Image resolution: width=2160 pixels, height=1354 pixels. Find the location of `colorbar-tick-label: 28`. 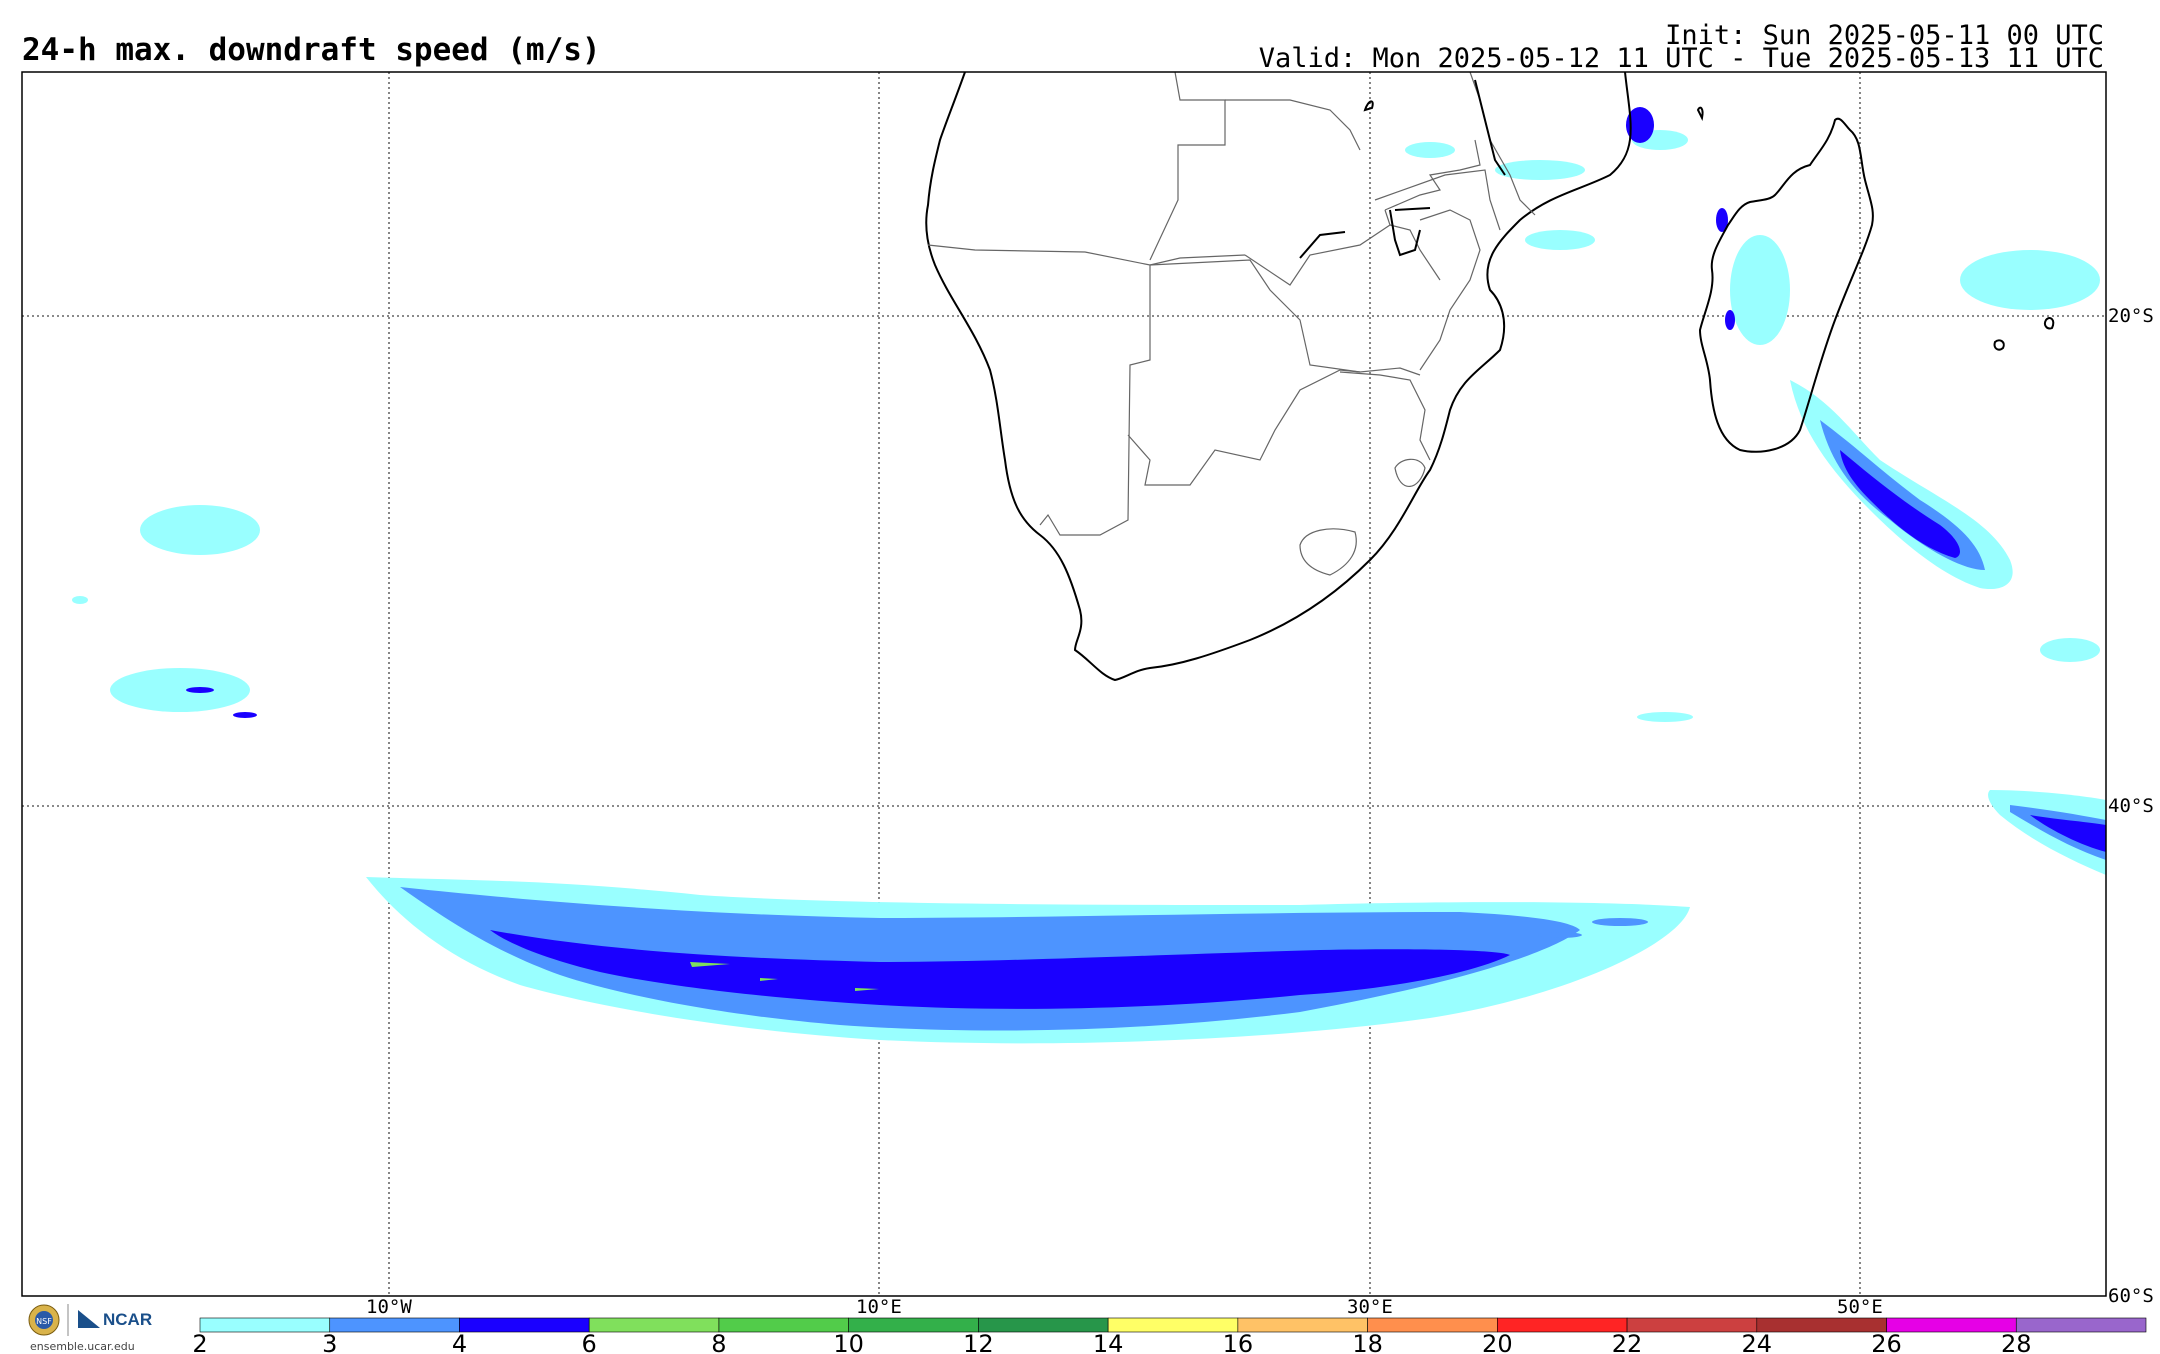

colorbar-tick-label: 28 is located at coordinates (2016, 1342).